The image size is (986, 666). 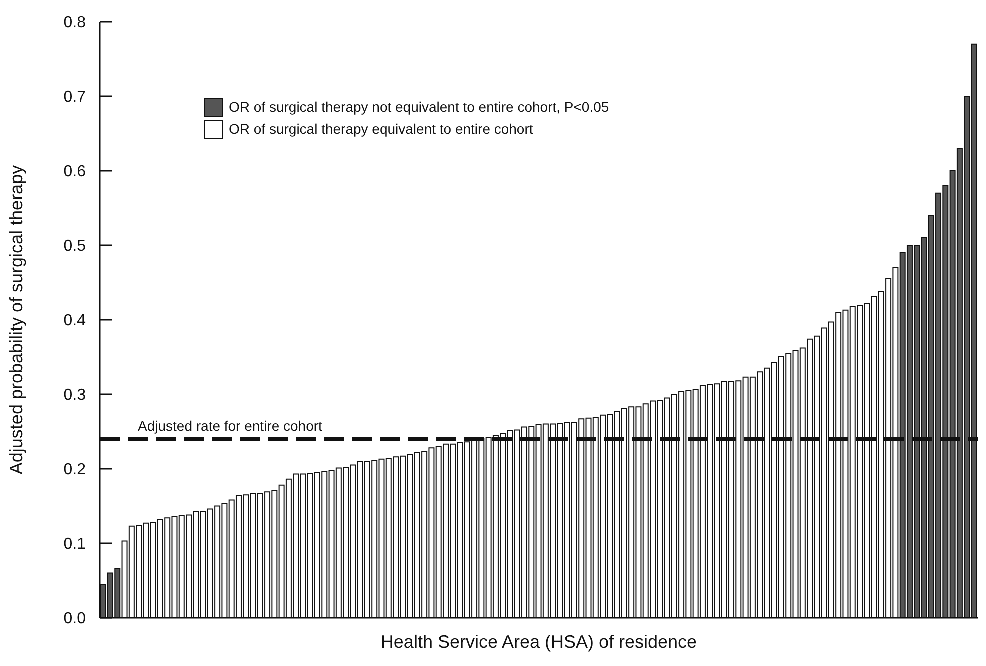 What do you see at coordinates (75, 23) in the screenshot?
I see `y-tick-label: 0.8` at bounding box center [75, 23].